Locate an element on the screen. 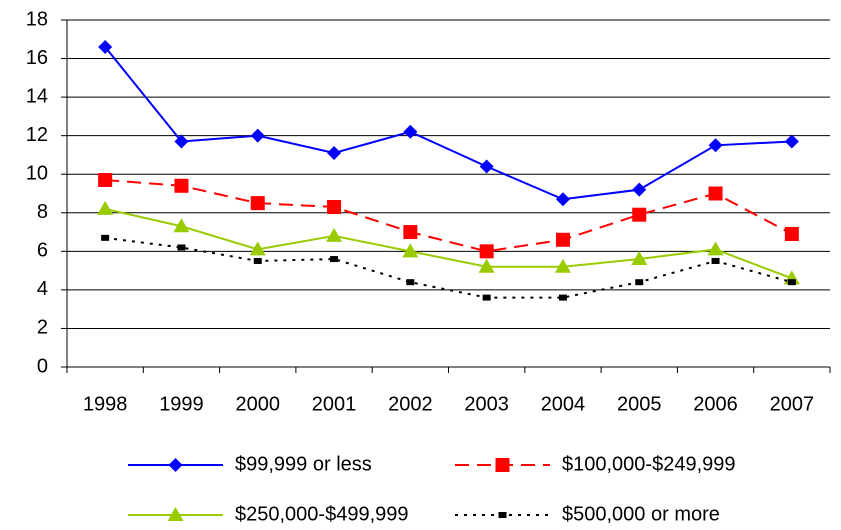  legend-label: $99,999 or less is located at coordinates (303, 464).